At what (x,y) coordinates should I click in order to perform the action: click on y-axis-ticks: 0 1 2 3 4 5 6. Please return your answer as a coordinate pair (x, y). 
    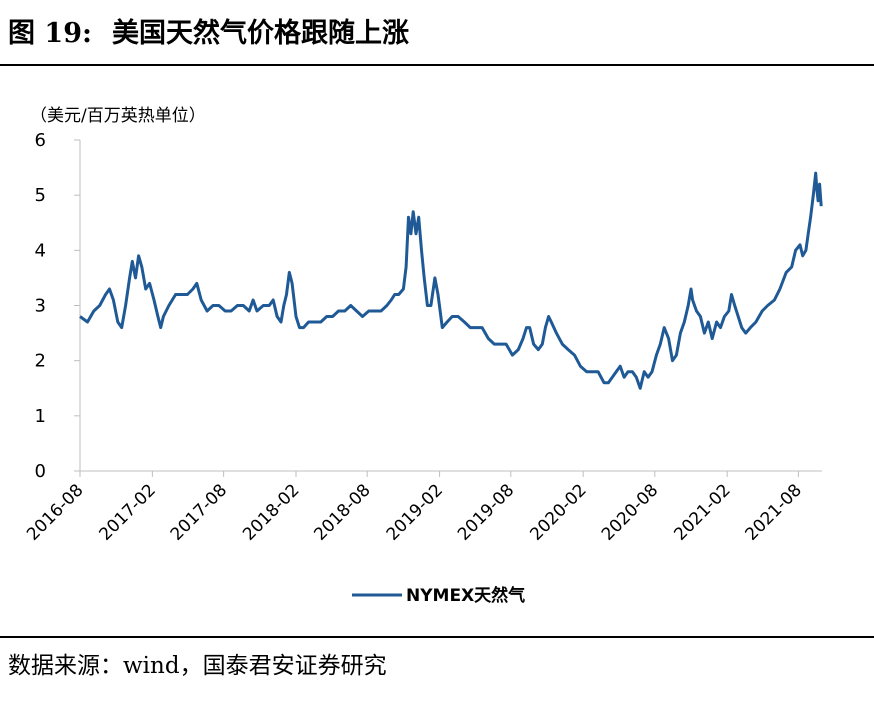
    Looking at the image, I should click on (57, 306).